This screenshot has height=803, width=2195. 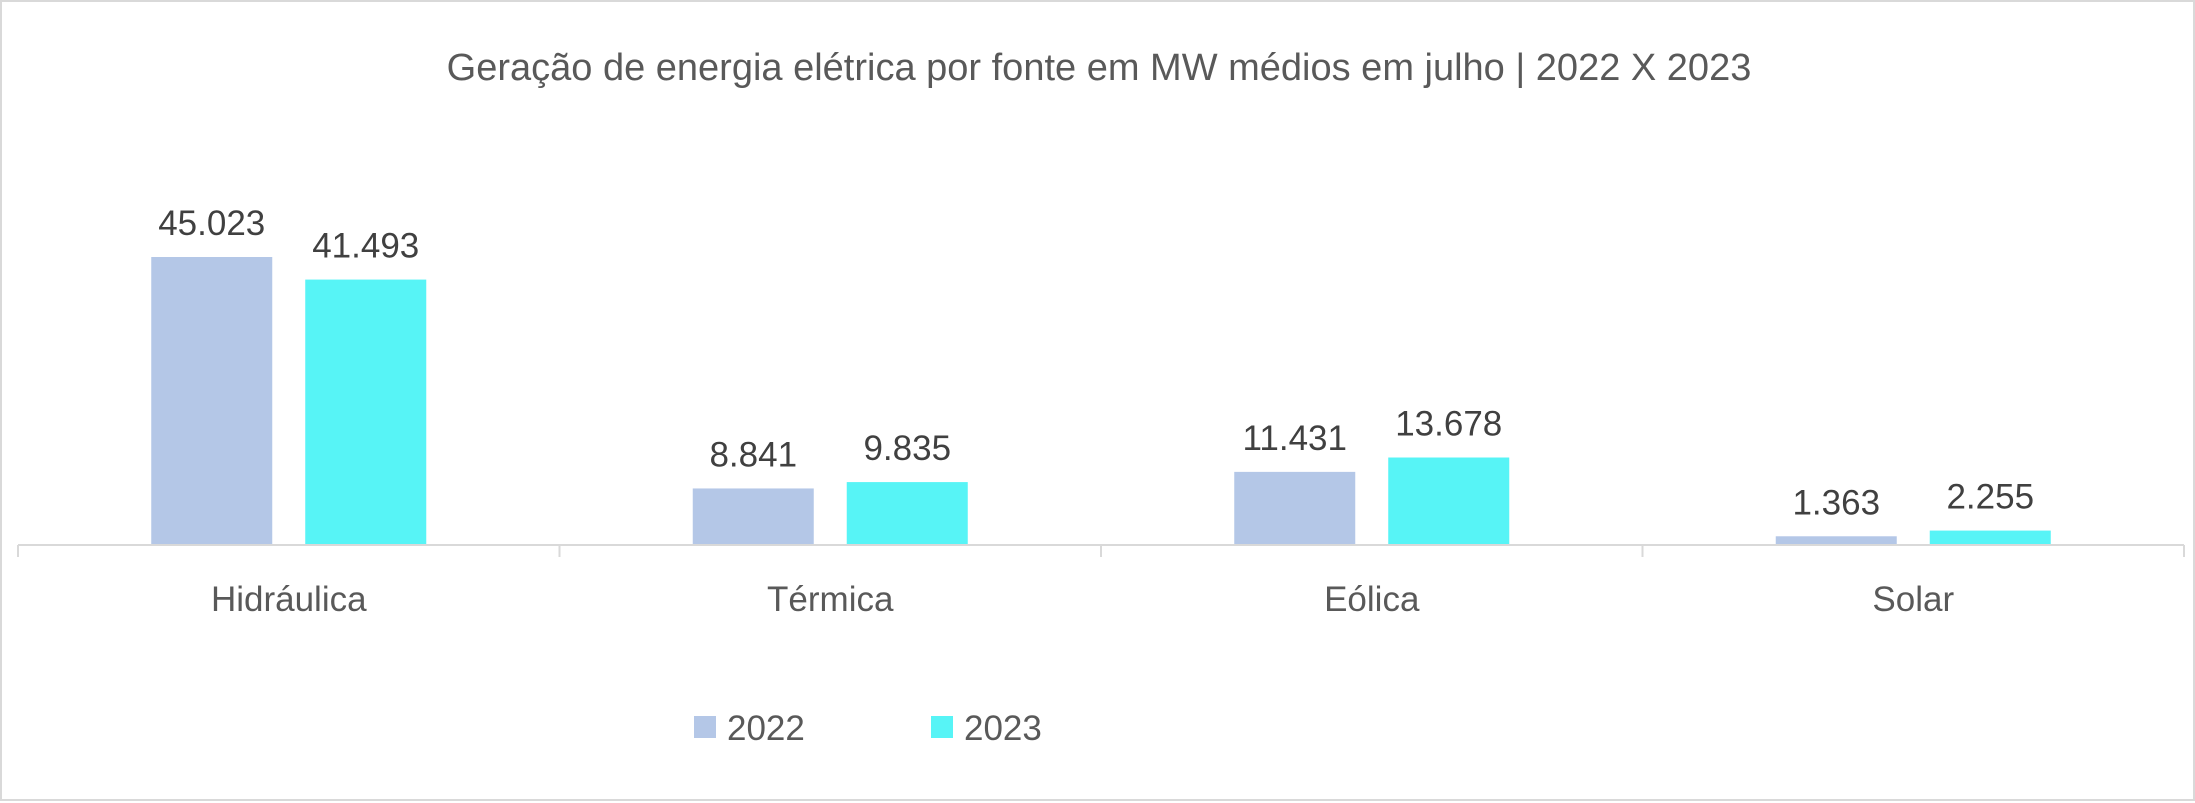 I want to click on category-label-3: Solar, so click(x=1913, y=599).